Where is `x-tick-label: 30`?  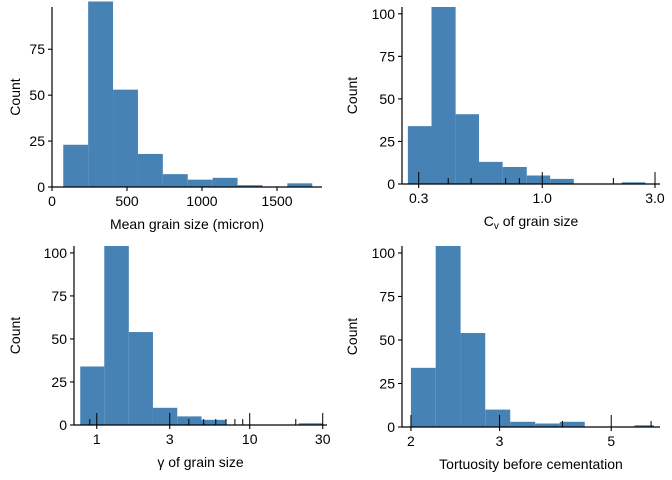
x-tick-label: 30 is located at coordinates (323, 439).